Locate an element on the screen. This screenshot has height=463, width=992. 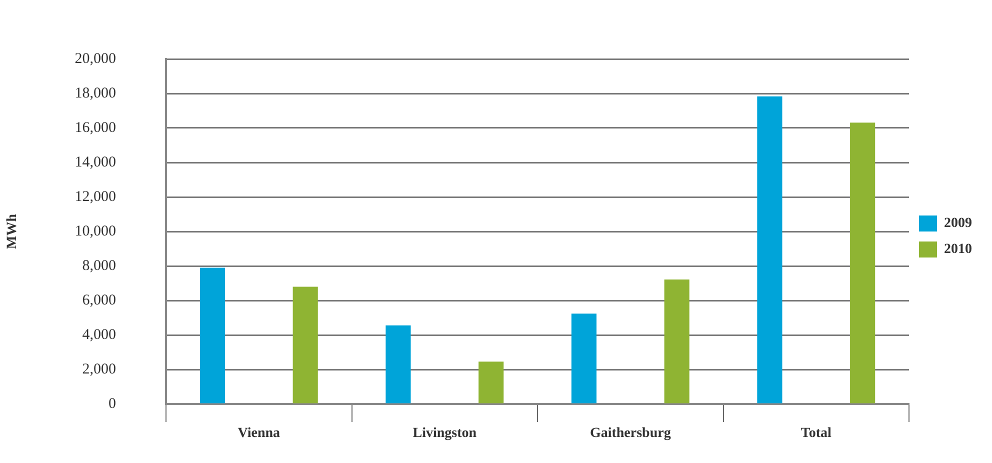
y-tick-label: 16,000 is located at coordinates (95, 128).